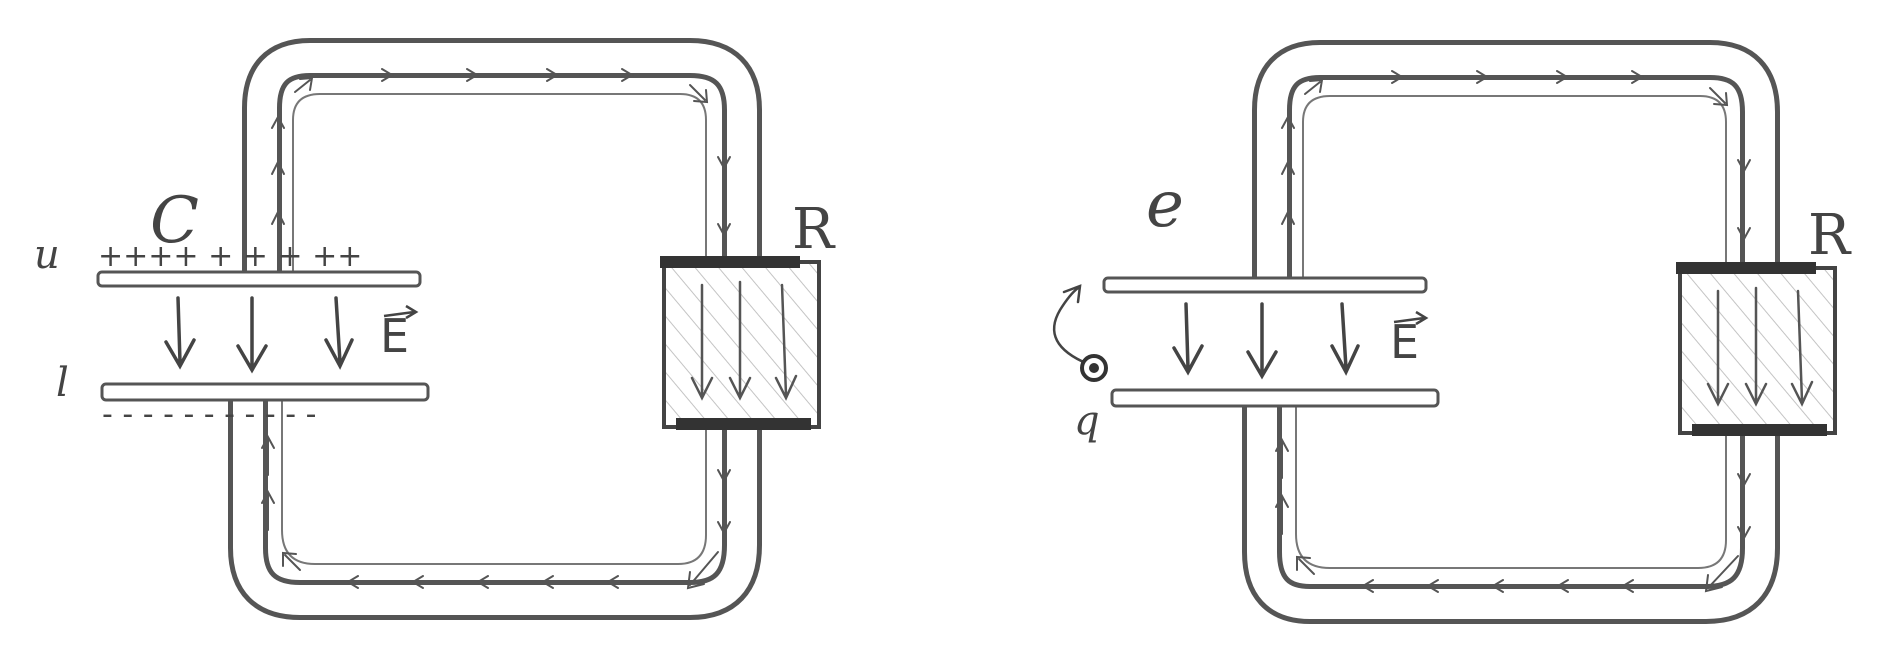  I want to click on left-resistor, so click(740, 343).